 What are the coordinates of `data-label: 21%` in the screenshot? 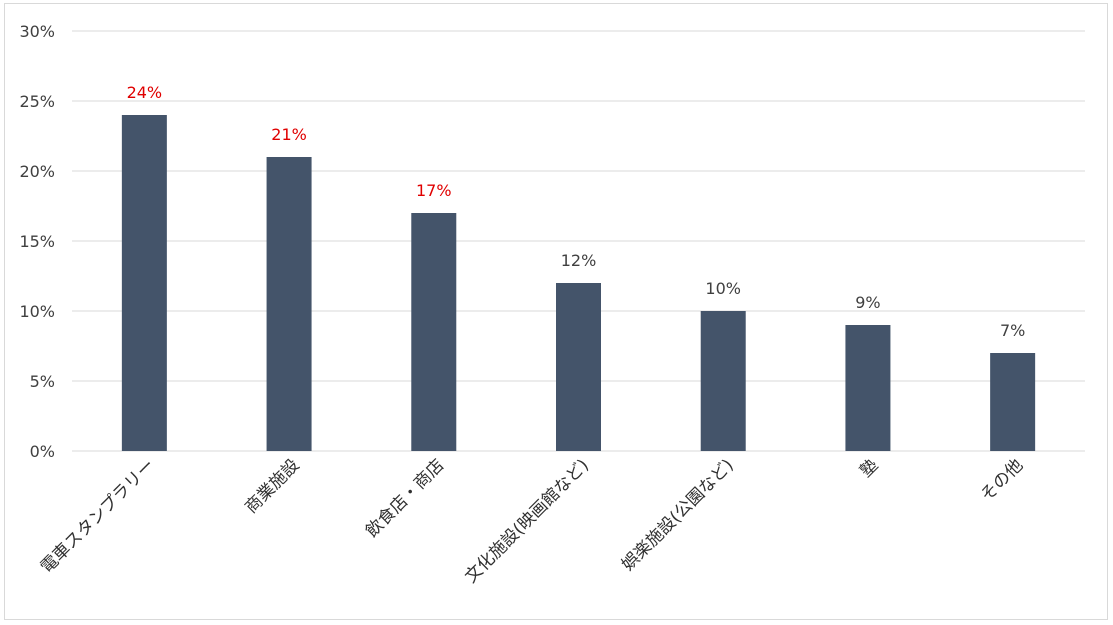 It's located at (289, 134).